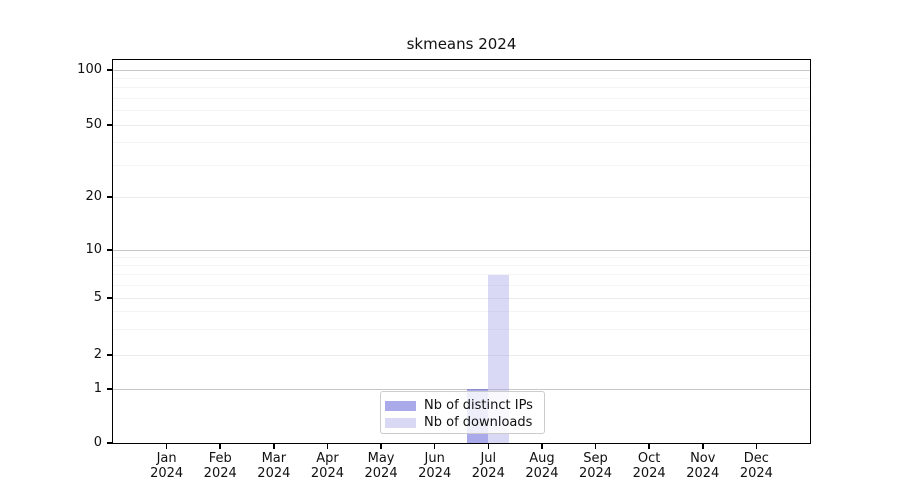  Describe the element at coordinates (93, 196) in the screenshot. I see `y-tick-label: 20` at that location.